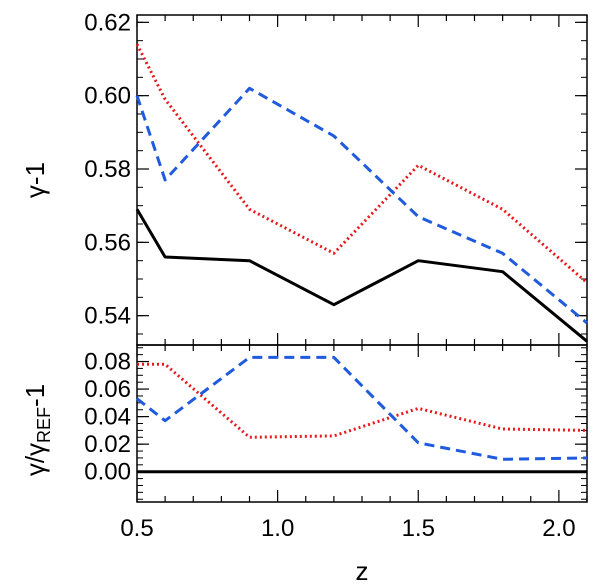 This screenshot has width=598, height=586. What do you see at coordinates (277, 528) in the screenshot?
I see `x-tick-label: 1.0` at bounding box center [277, 528].